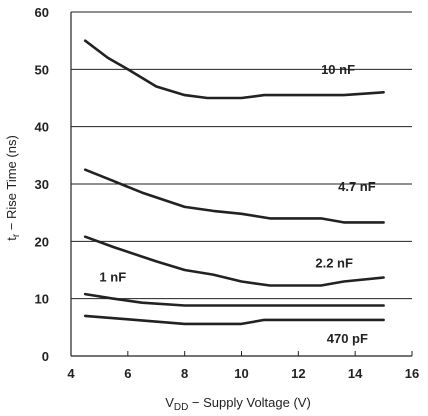  What do you see at coordinates (42, 127) in the screenshot?
I see `y-tick-label: 40` at bounding box center [42, 127].